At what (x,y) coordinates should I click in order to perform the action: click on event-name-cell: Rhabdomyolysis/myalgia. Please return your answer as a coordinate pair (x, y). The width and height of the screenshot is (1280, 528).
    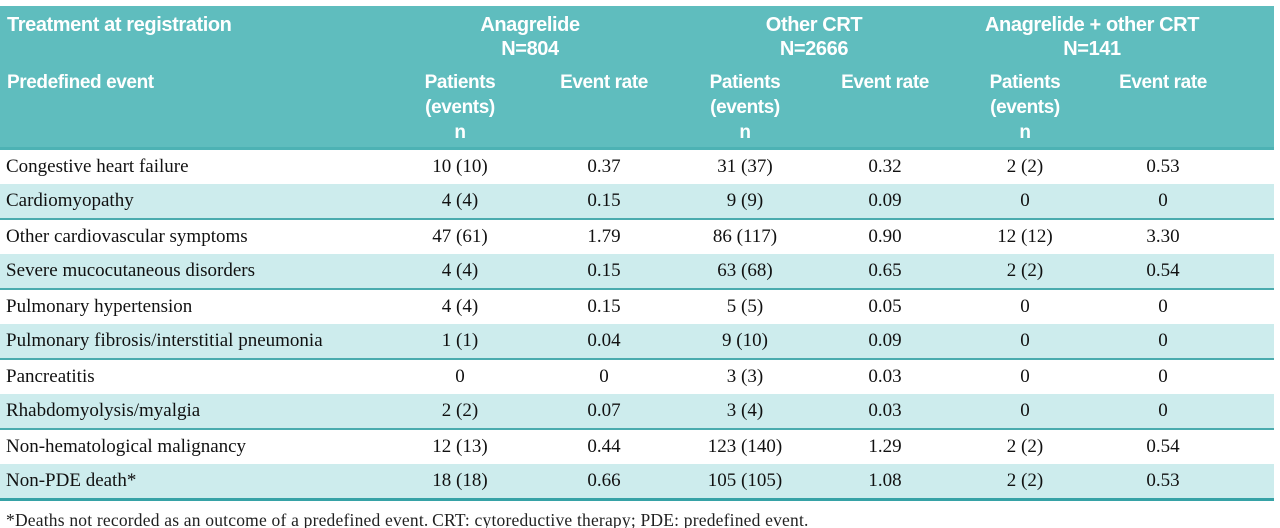
    Looking at the image, I should click on (193, 412).